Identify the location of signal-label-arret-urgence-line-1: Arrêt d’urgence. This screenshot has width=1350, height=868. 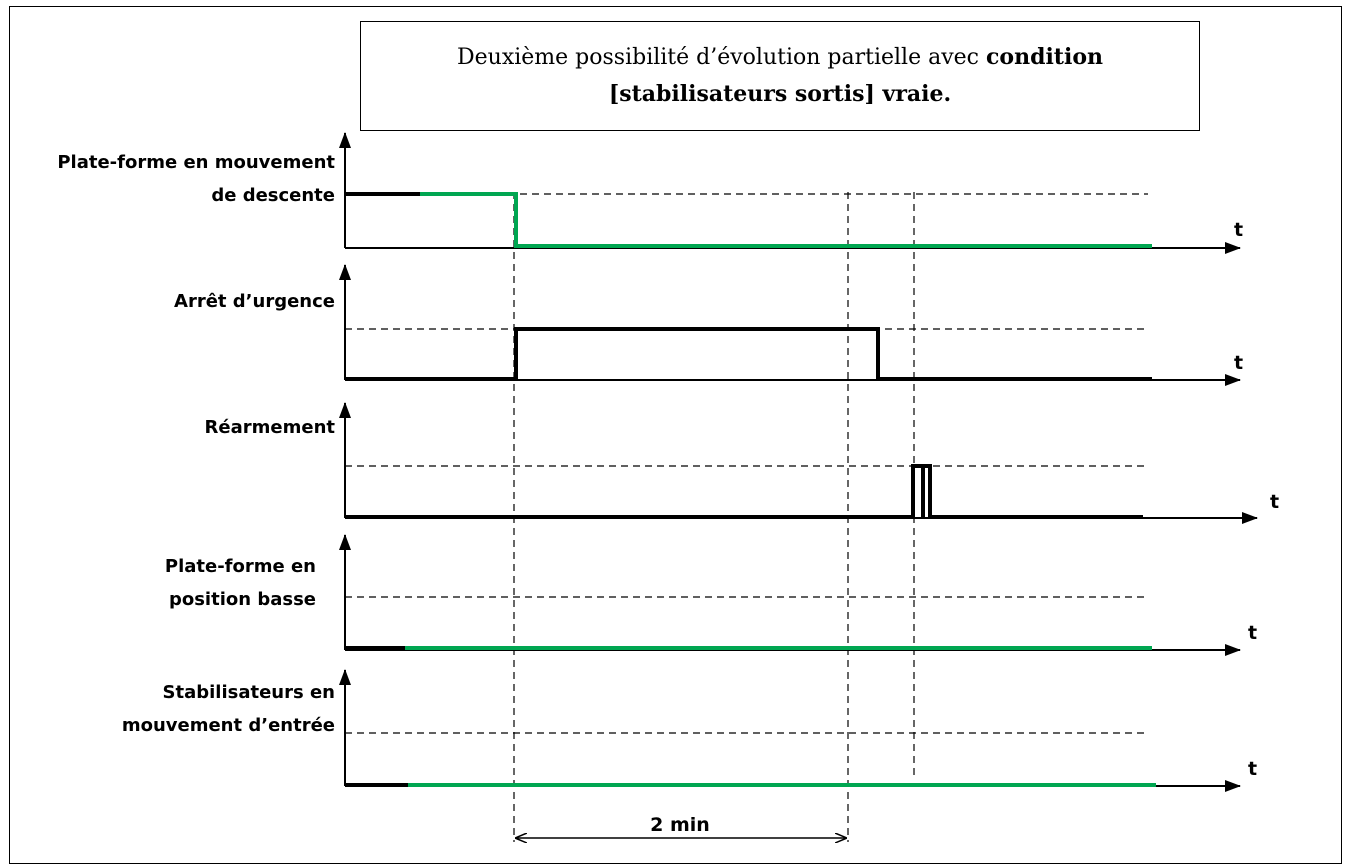
(254, 301).